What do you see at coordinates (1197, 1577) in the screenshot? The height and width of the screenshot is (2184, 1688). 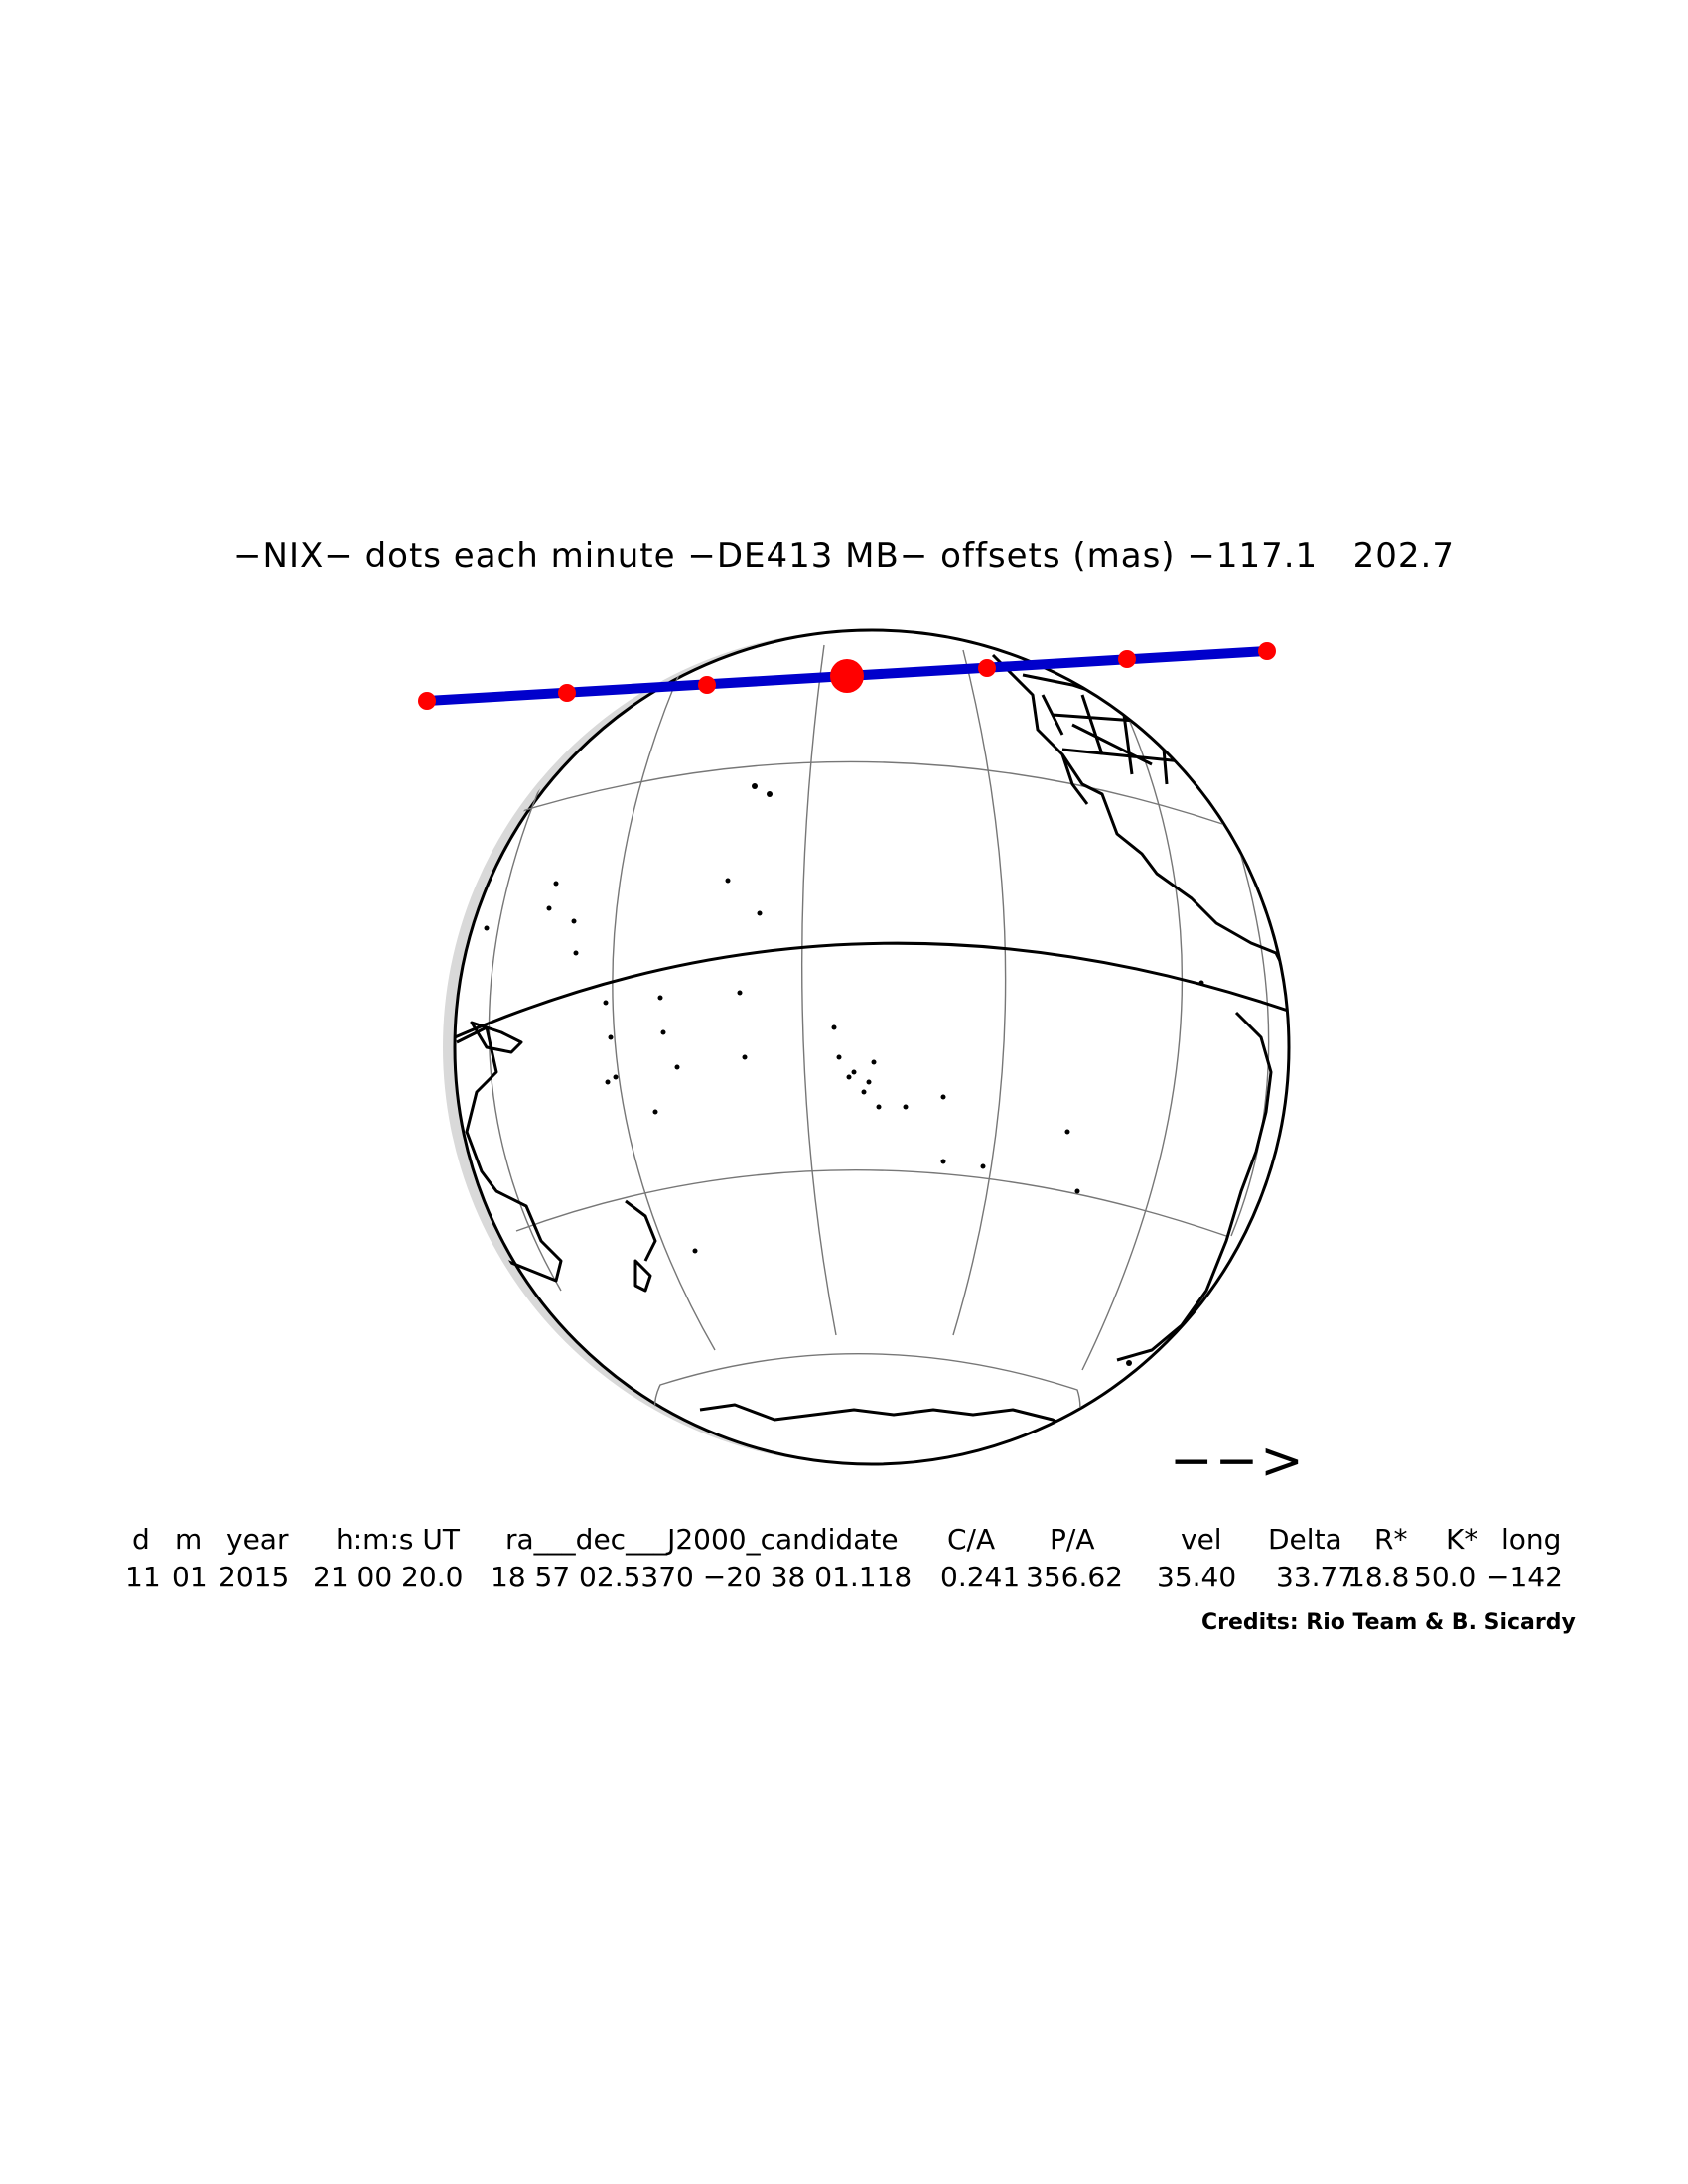 I see `value-vel: 35.40` at bounding box center [1197, 1577].